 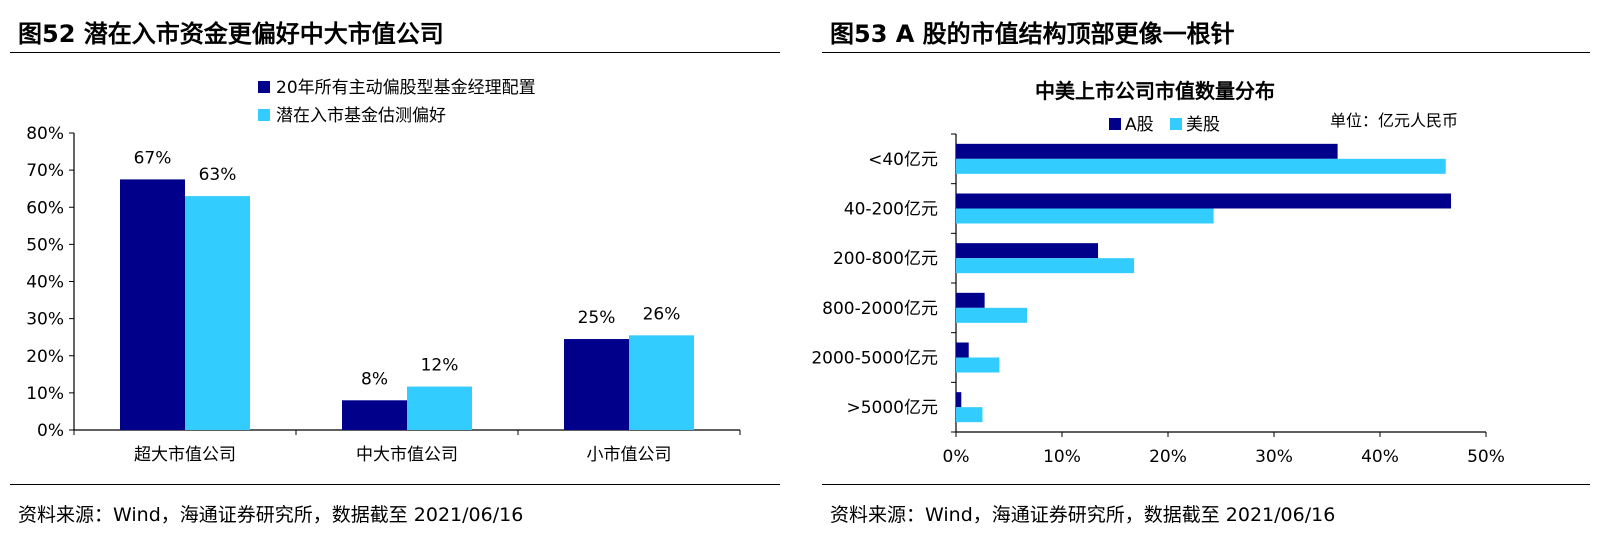 I want to click on x-tick-label: 20%, so click(x=1168, y=457).